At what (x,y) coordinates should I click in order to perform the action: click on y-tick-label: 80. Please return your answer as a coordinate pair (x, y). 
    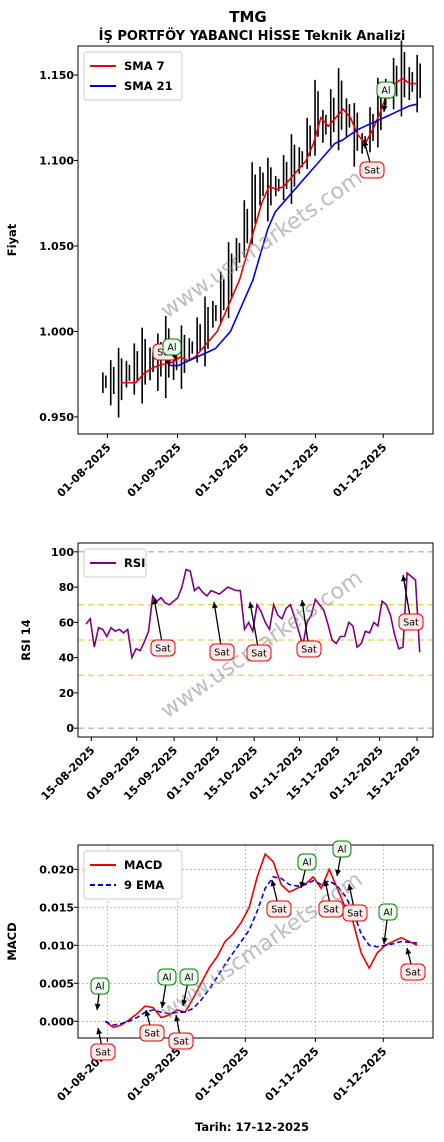
    Looking at the image, I should click on (67, 587).